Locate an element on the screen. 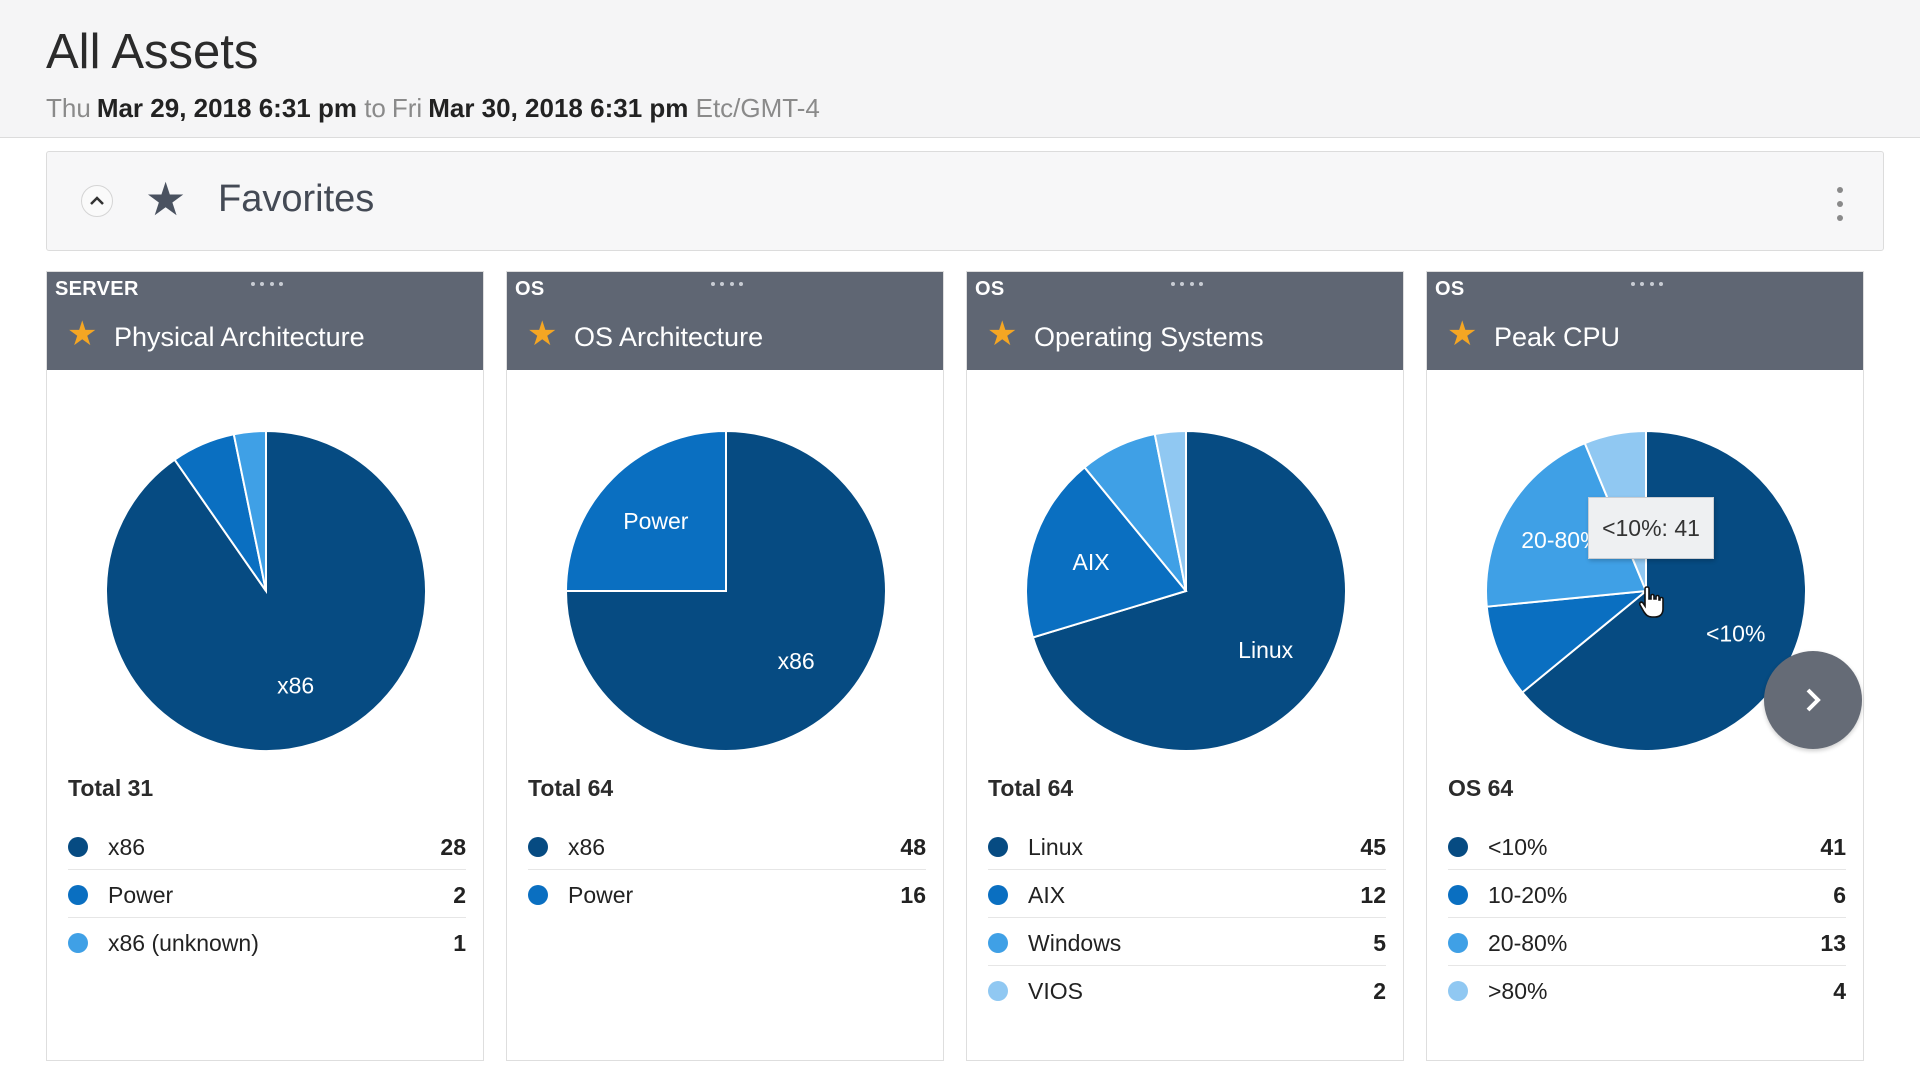  timezone: Etc/GMT-4 is located at coordinates (757, 108).